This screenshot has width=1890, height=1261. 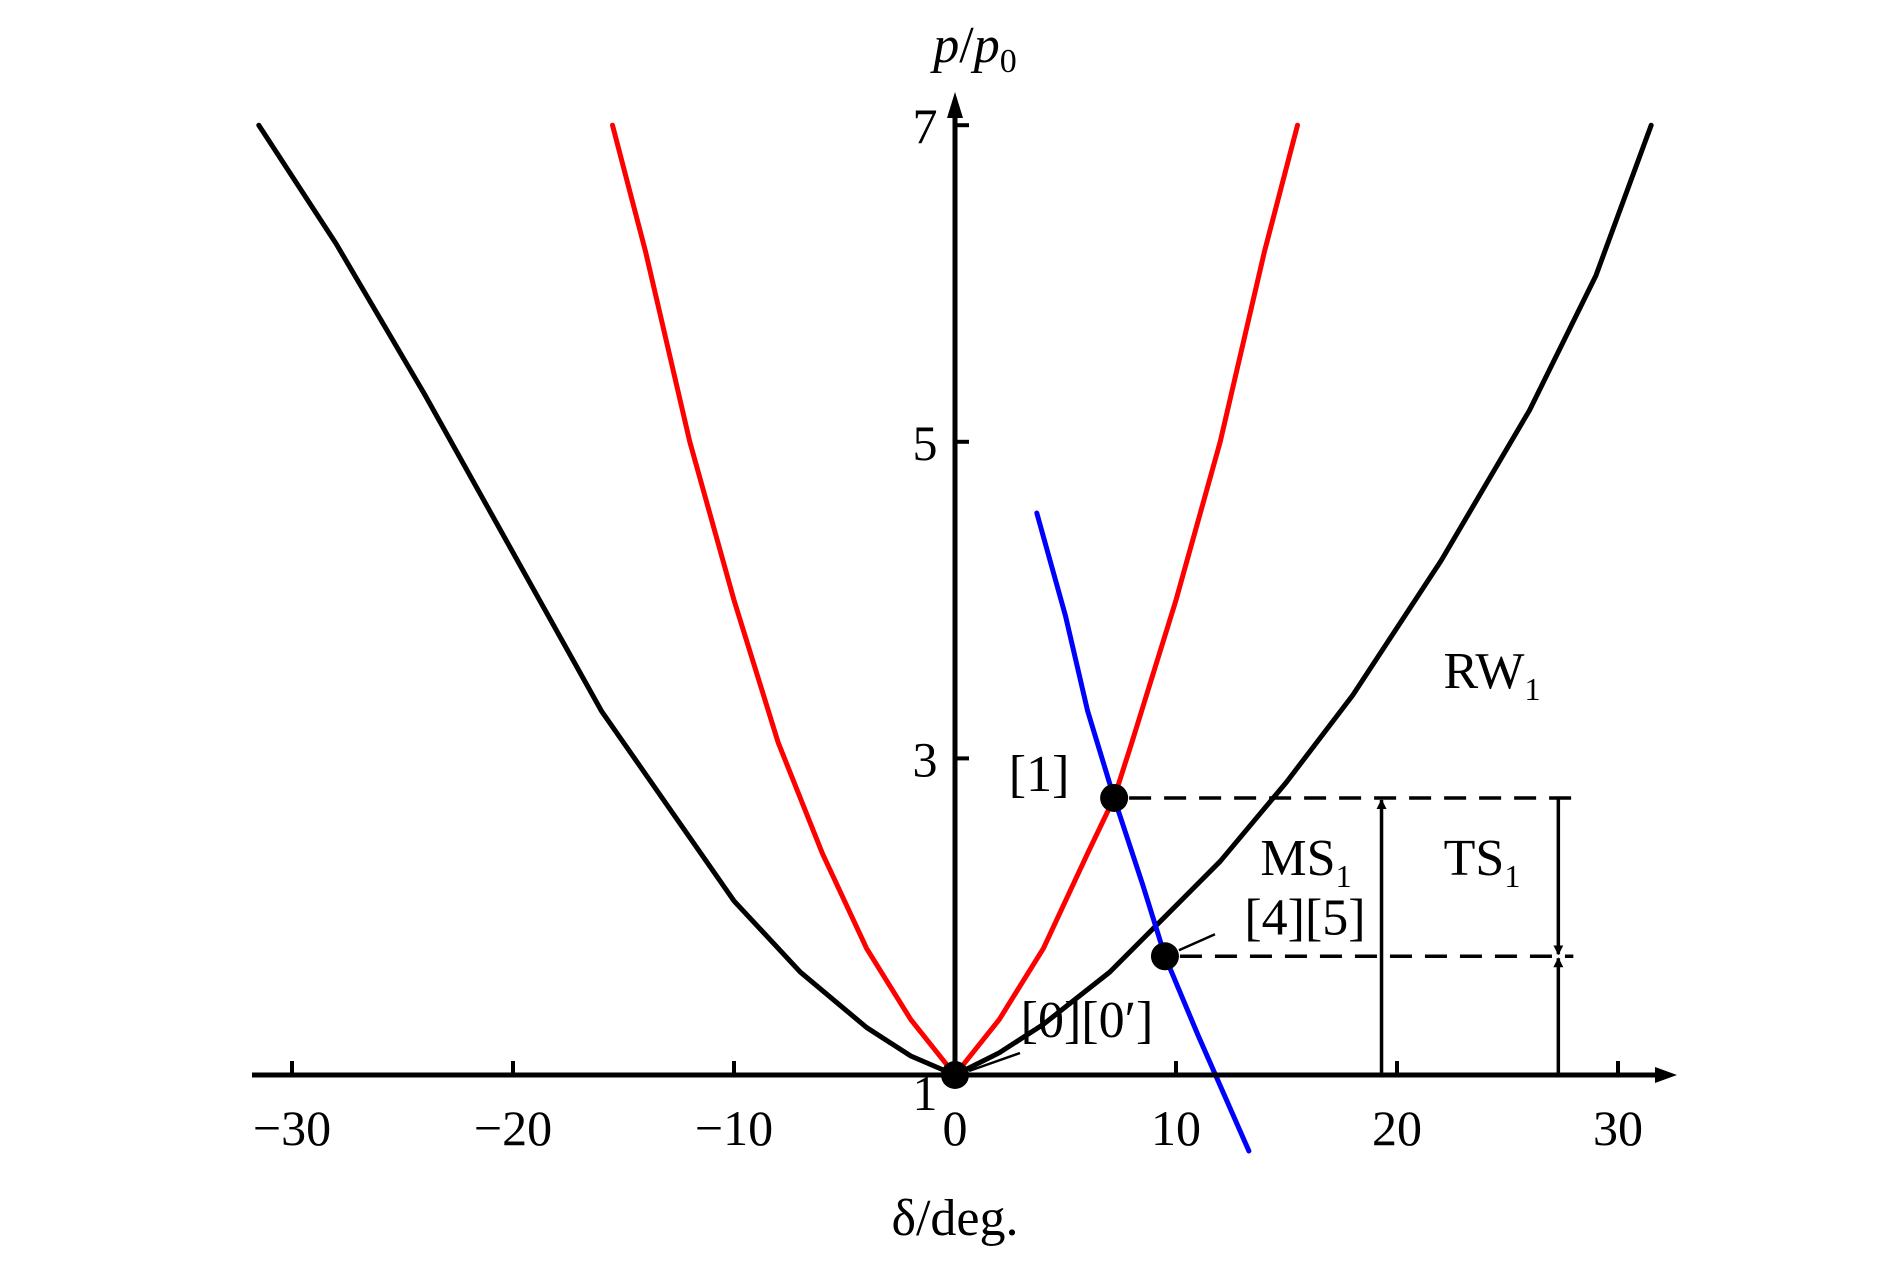 I want to click on y-tick-label: 5, so click(x=925, y=443).